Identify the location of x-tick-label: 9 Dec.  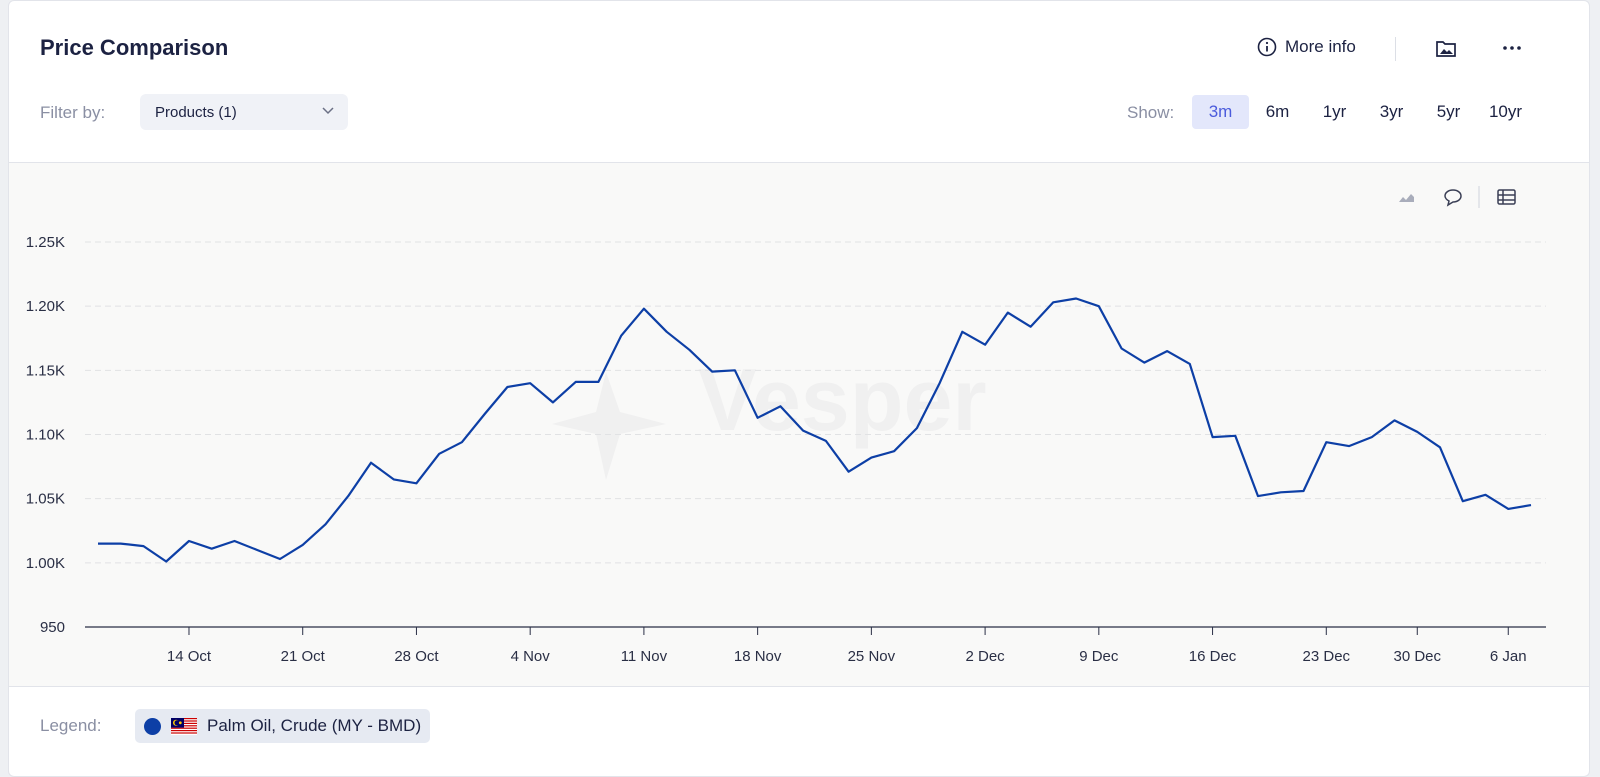
(1099, 656).